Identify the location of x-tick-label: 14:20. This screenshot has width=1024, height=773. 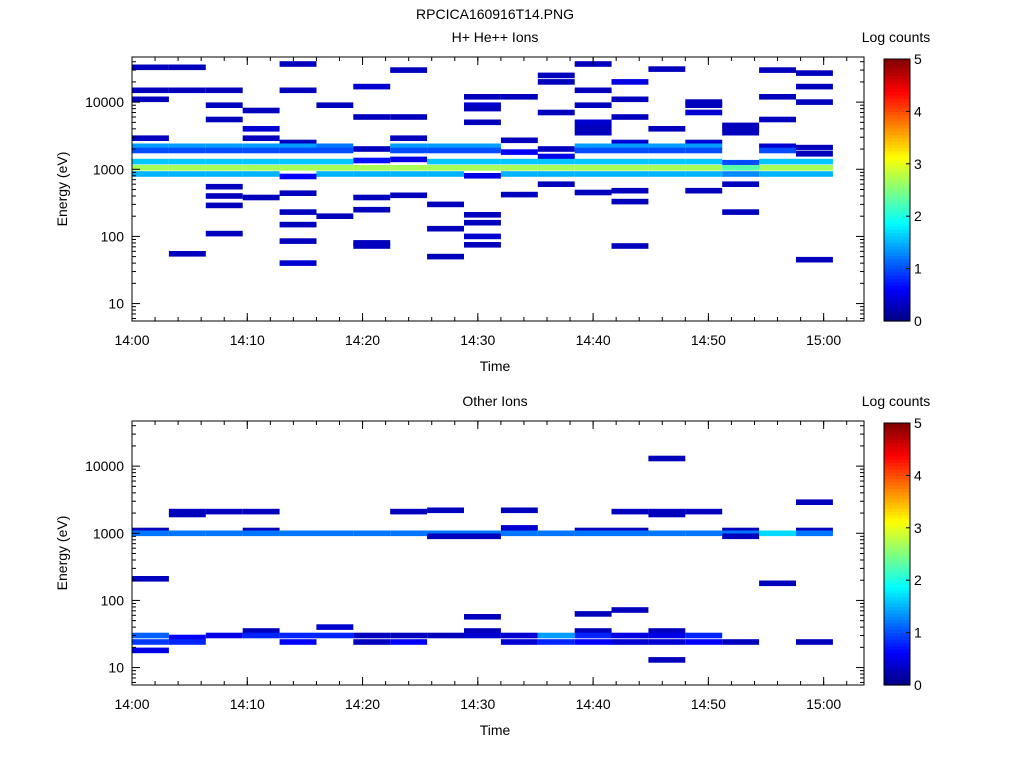
(362, 704).